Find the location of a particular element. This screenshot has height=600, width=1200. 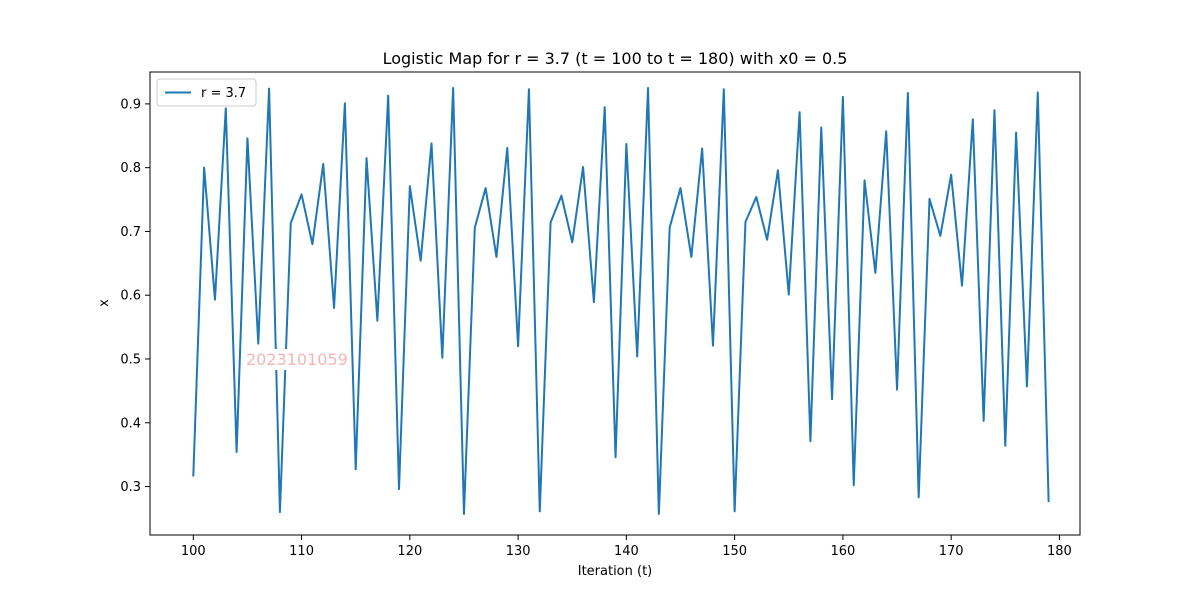

y-tick-label: 0.5 is located at coordinates (130, 359).